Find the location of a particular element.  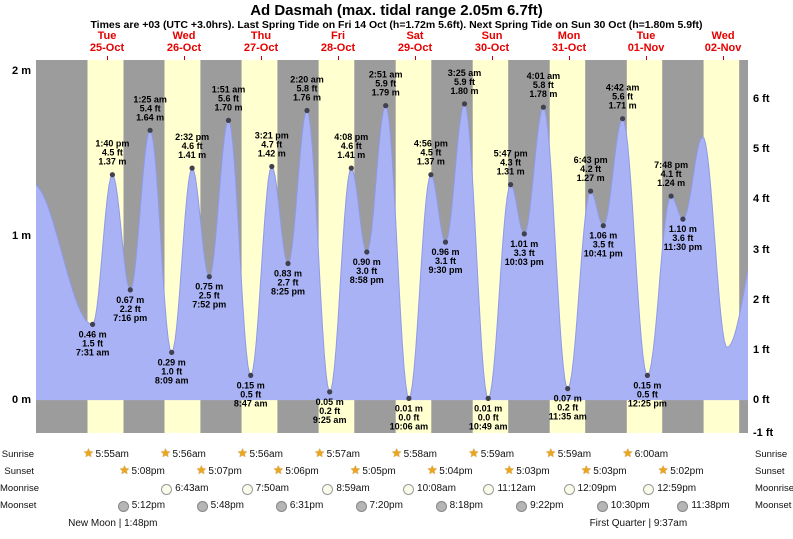

astro-event-time: 5:04pm is located at coordinates (456, 471).